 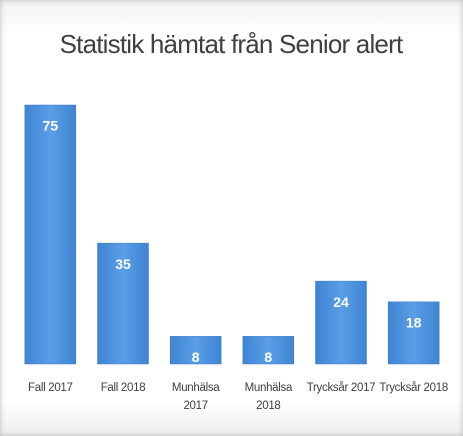 What do you see at coordinates (232, 44) in the screenshot?
I see `chart-title: Statistik hämtat från Senior alert` at bounding box center [232, 44].